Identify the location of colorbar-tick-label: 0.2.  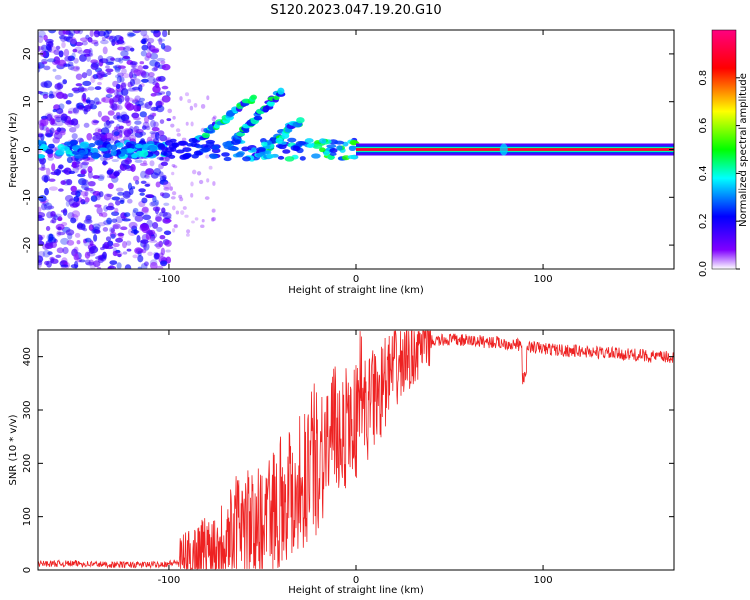
(703, 221).